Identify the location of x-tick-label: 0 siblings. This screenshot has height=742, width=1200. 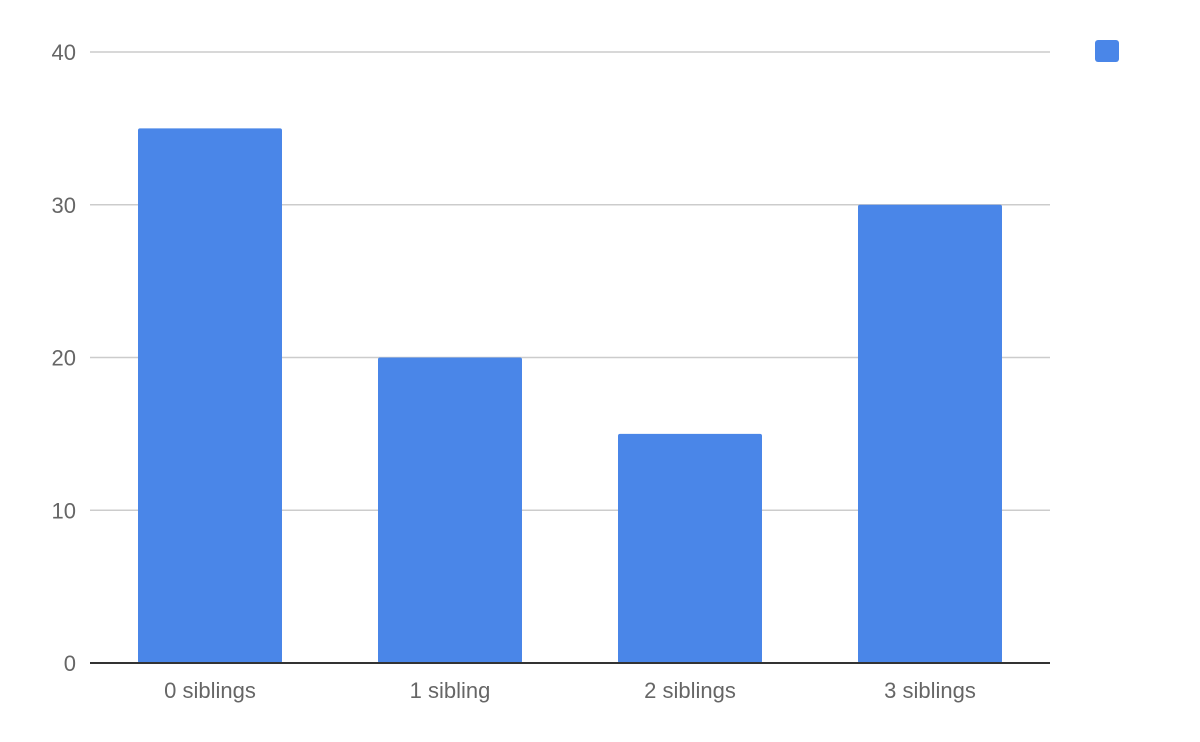
(210, 690).